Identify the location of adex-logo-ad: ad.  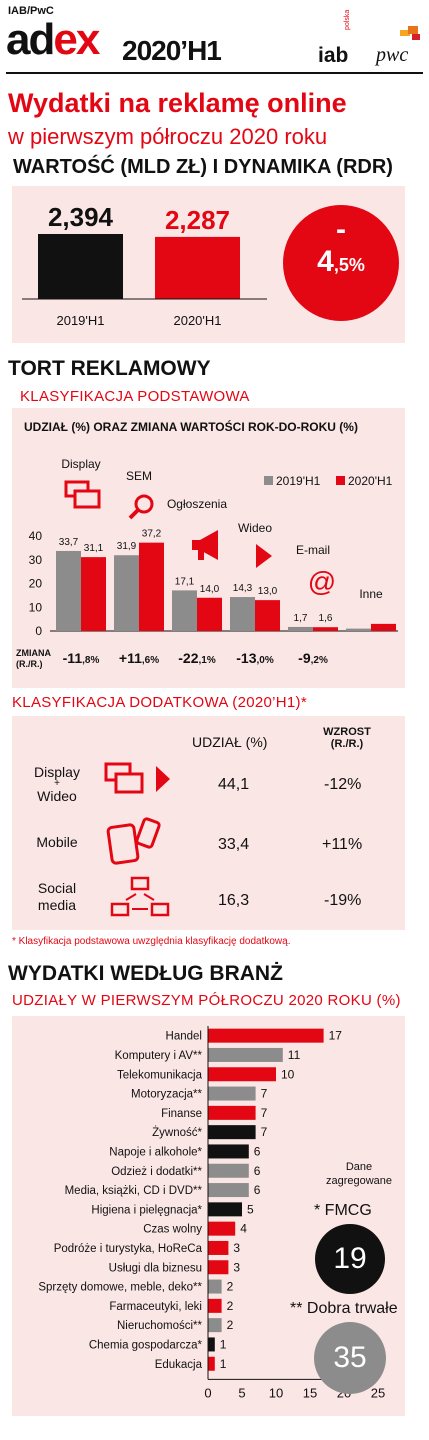
(30, 39).